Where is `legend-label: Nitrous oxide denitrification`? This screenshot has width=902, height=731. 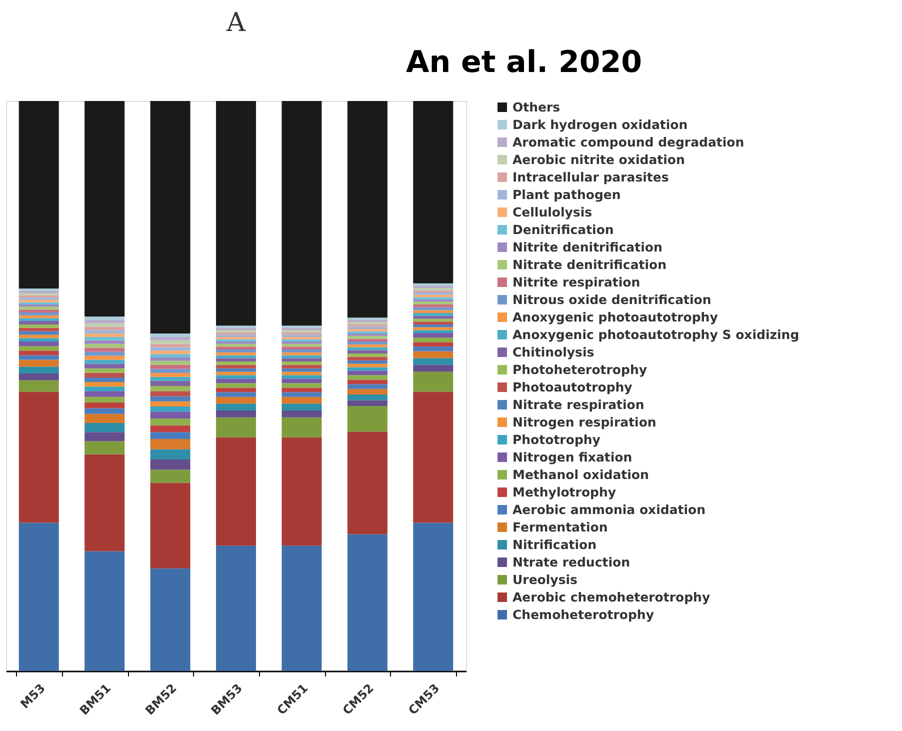 legend-label: Nitrous oxide denitrification is located at coordinates (612, 299).